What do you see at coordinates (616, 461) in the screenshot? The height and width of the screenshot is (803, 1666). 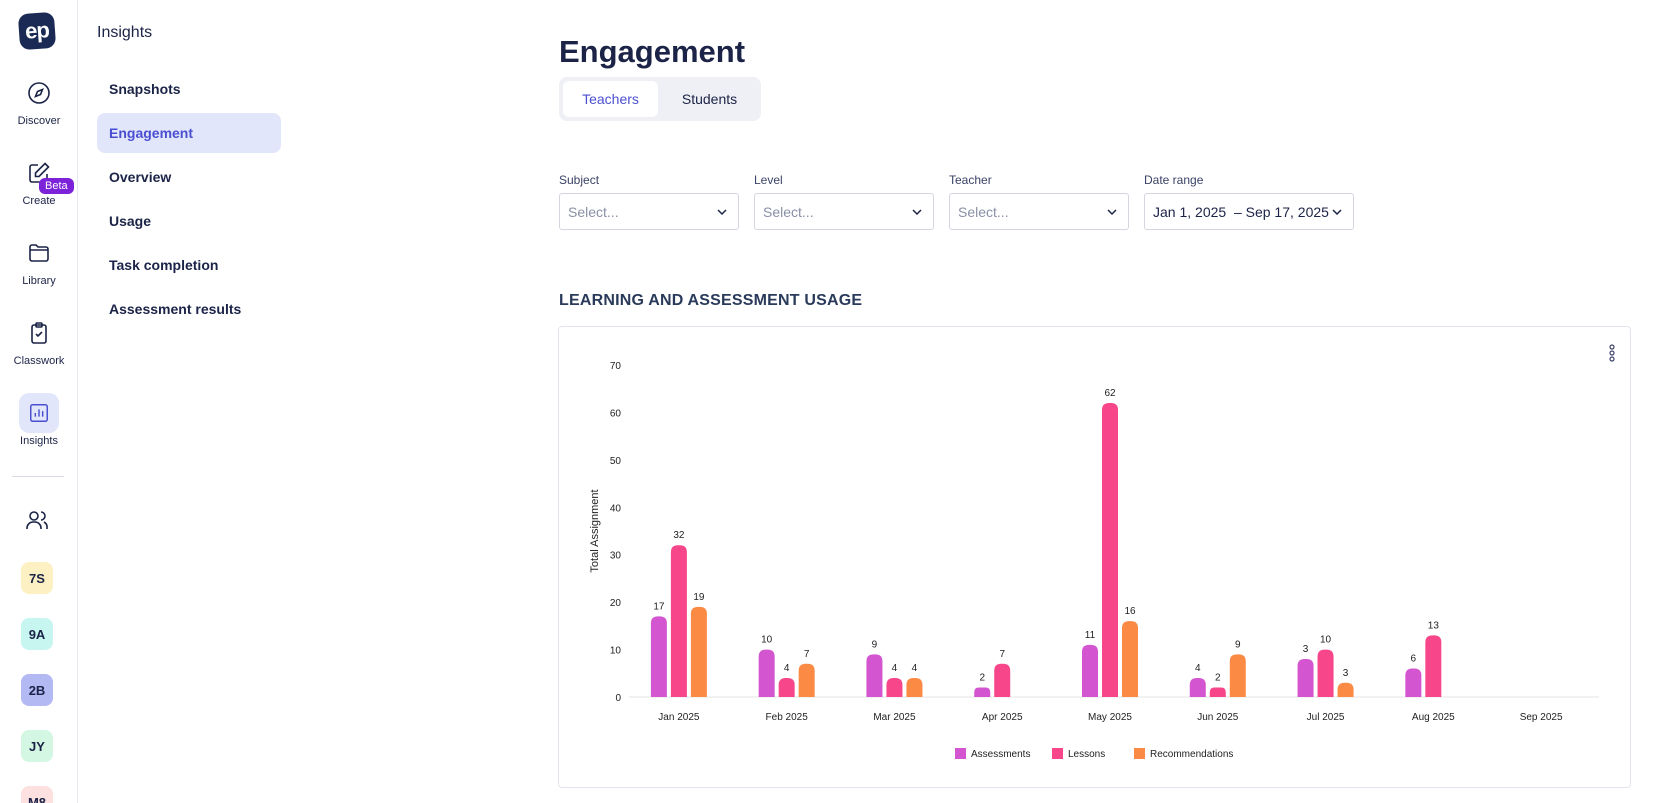 I see `y-tick-label: 50` at bounding box center [616, 461].